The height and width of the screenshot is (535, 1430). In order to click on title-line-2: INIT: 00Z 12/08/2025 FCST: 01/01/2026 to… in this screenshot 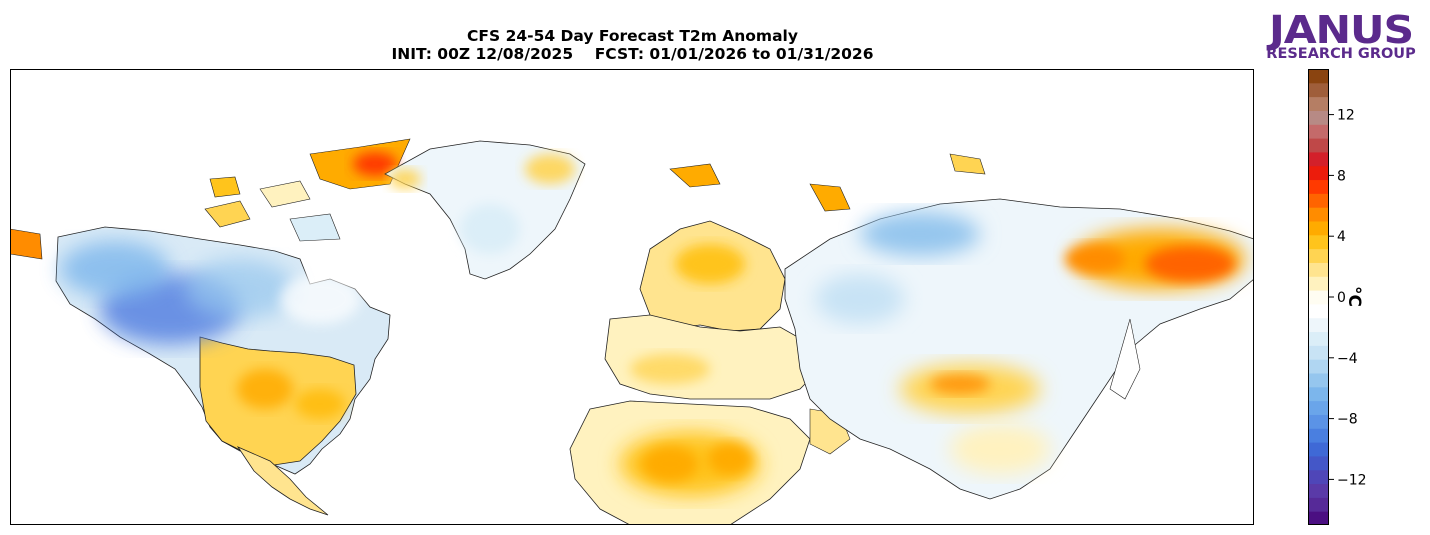, I will do `click(632, 54)`.